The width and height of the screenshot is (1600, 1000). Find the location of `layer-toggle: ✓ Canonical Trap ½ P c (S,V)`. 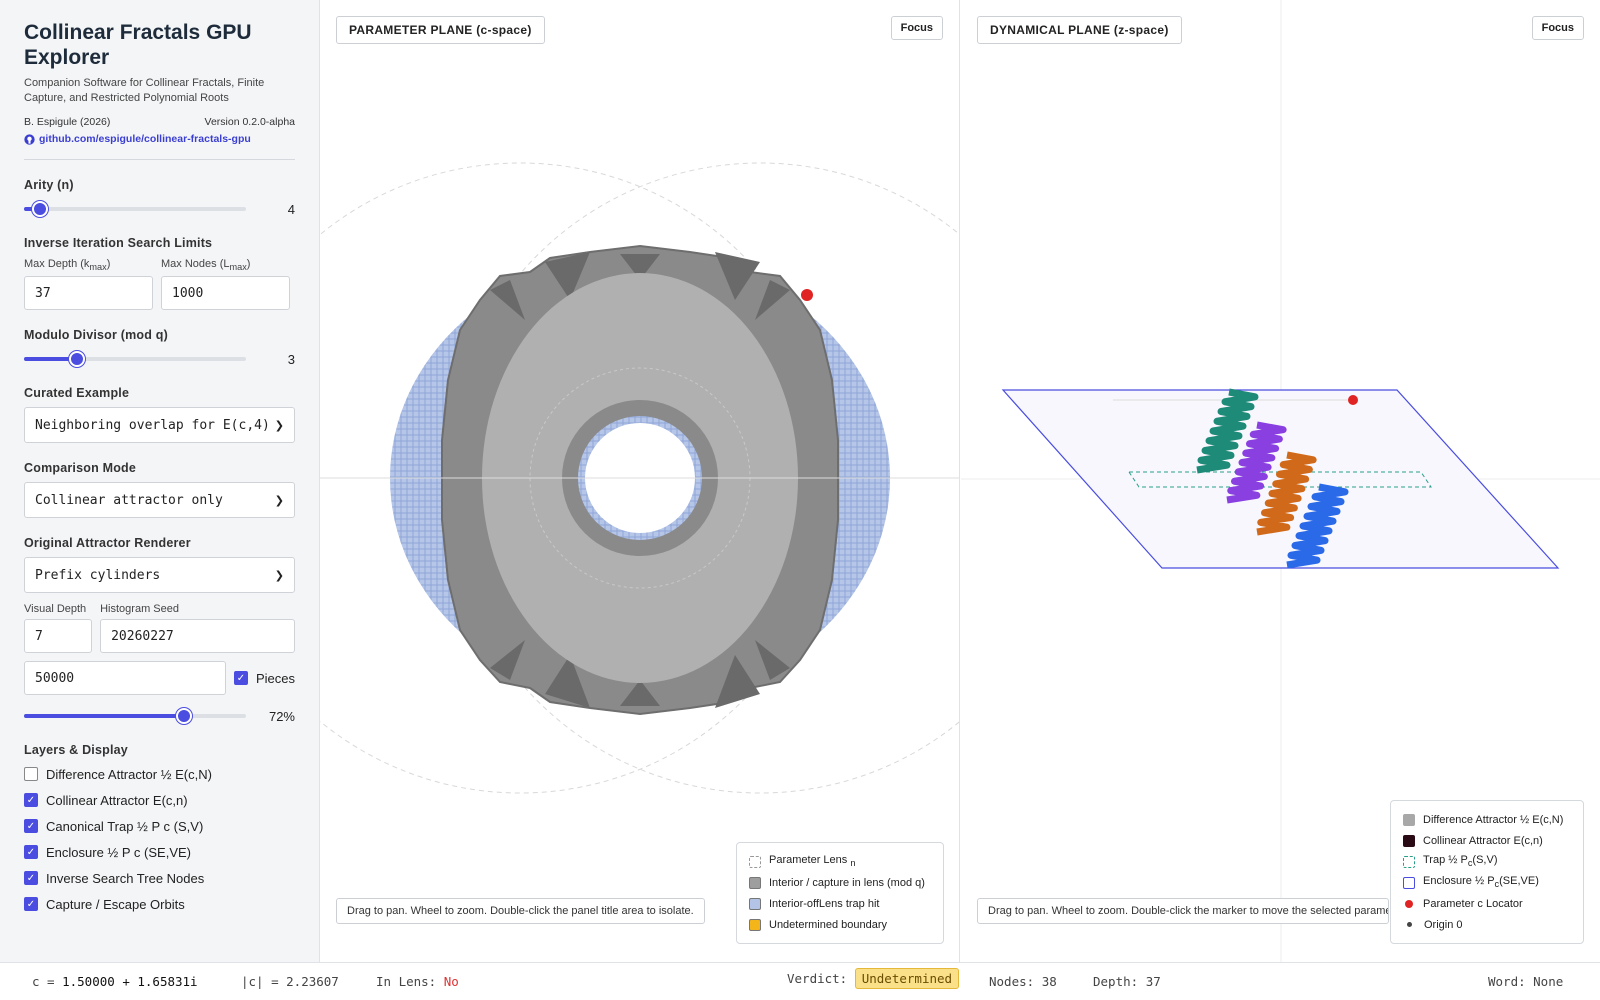

layer-toggle: ✓ Canonical Trap ½ P c (S,V) is located at coordinates (159, 826).